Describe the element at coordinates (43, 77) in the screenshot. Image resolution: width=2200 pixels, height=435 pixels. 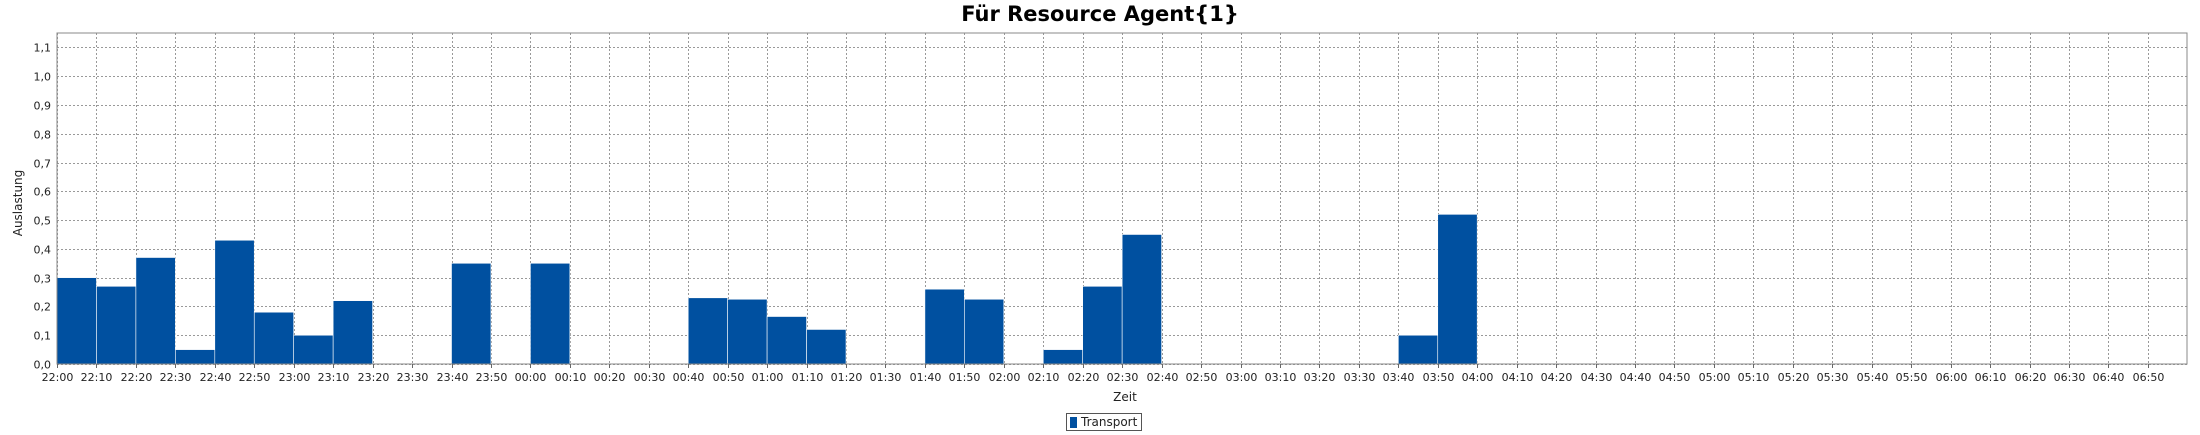
I see `y-tick-label: 1,0` at that location.